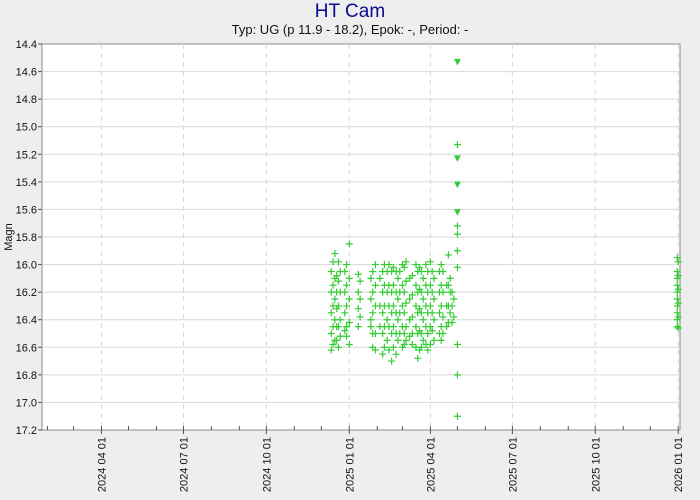  What do you see at coordinates (350, 464) in the screenshot?
I see `x-tick-label: 2025 01 01` at bounding box center [350, 464].